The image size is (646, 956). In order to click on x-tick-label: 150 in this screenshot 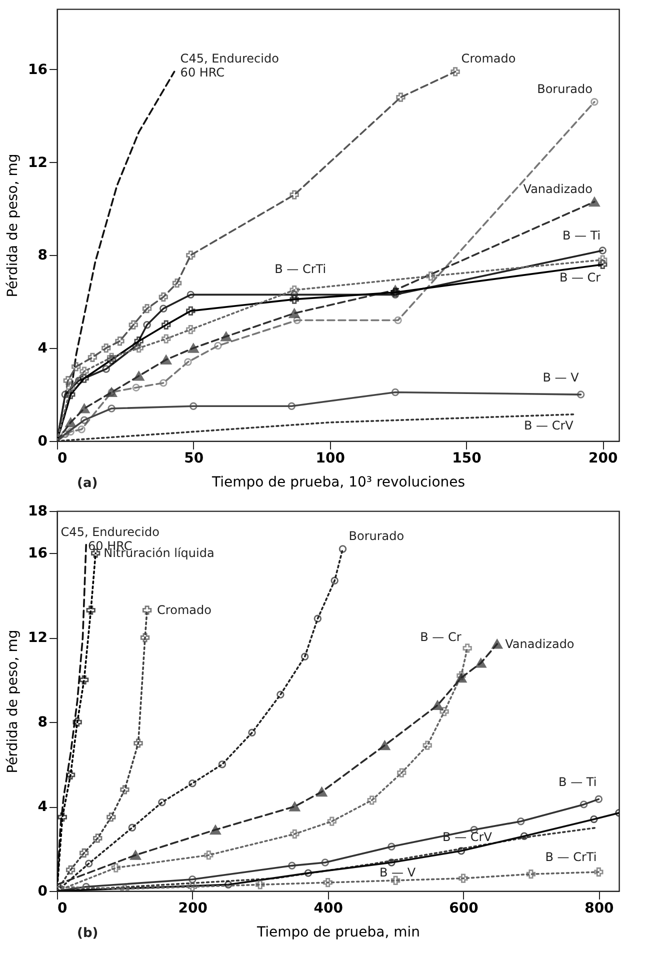, I will do `click(467, 458)`.